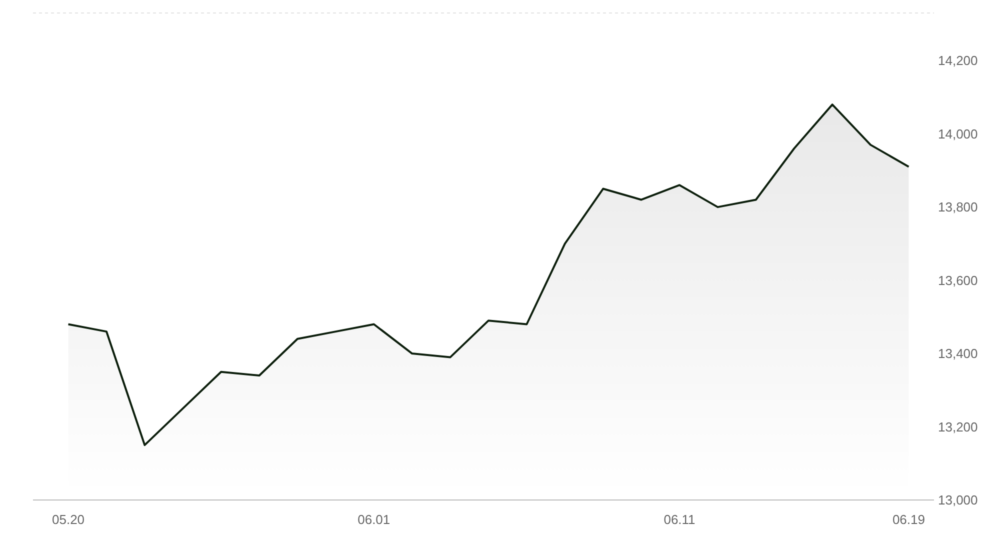 This screenshot has height=553, width=994. What do you see at coordinates (958, 426) in the screenshot?
I see `y-tick-label: 13,200` at bounding box center [958, 426].